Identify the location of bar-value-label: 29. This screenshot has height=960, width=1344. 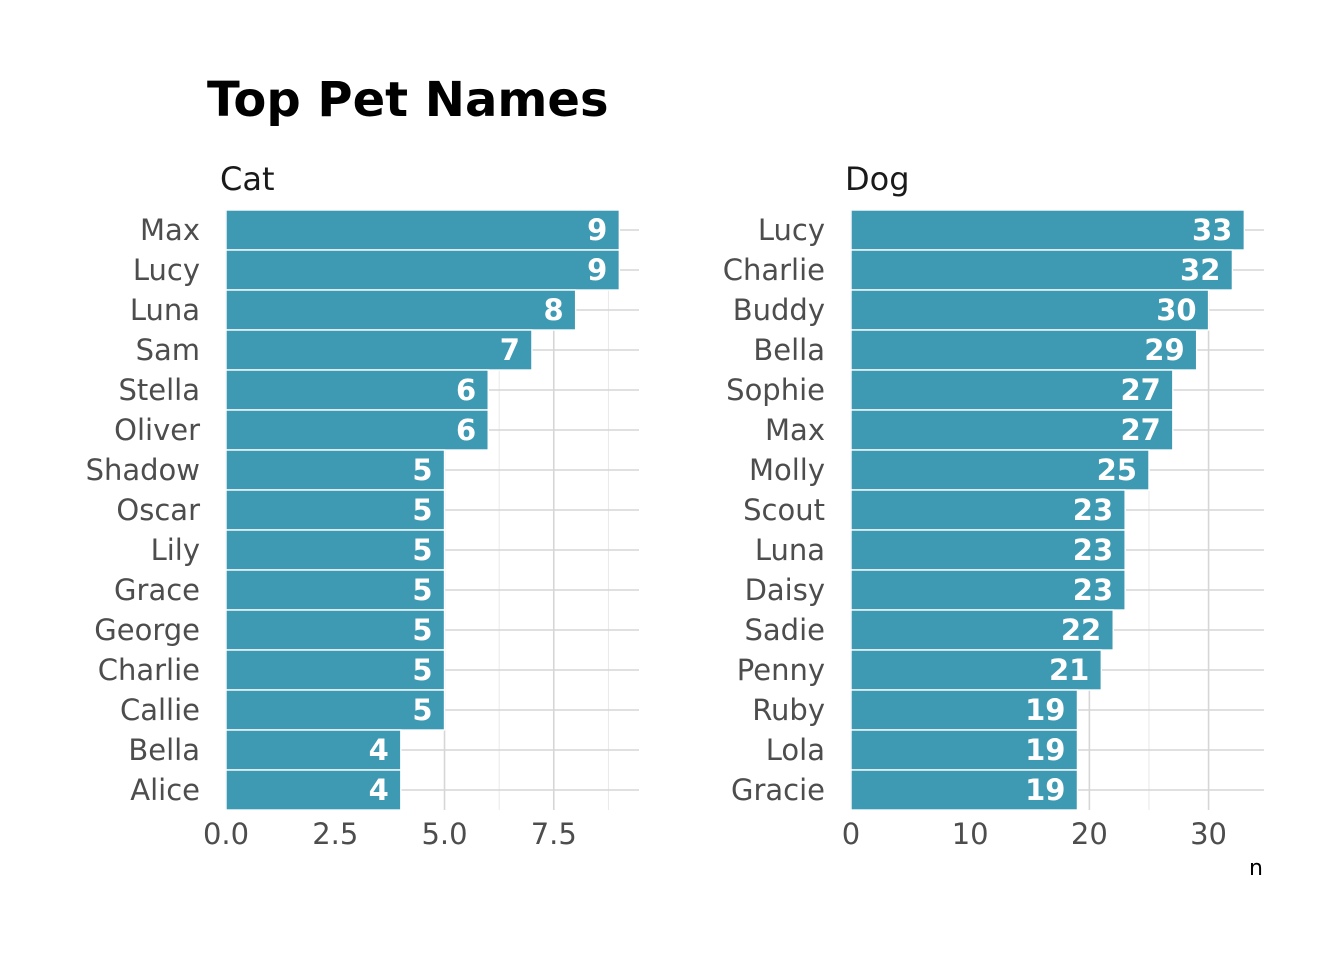
(1164, 350).